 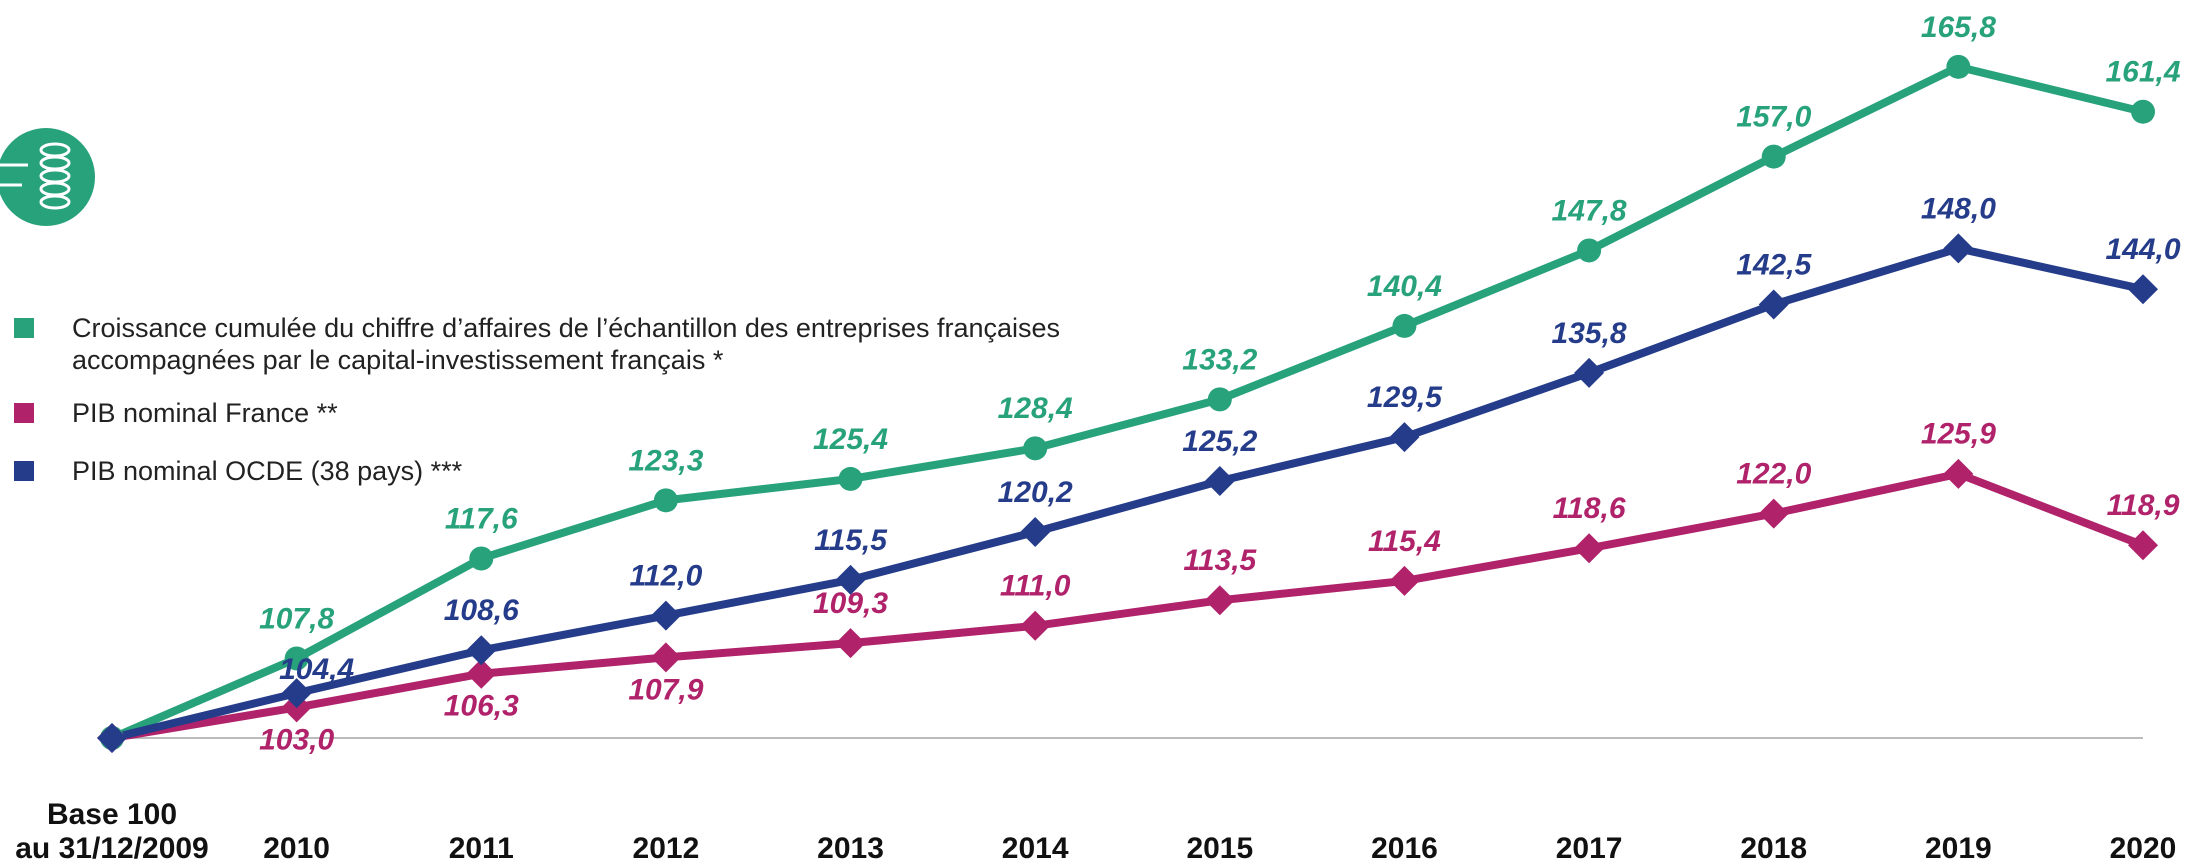 What do you see at coordinates (1589, 508) in the screenshot?
I see `value-label: 118,6` at bounding box center [1589, 508].